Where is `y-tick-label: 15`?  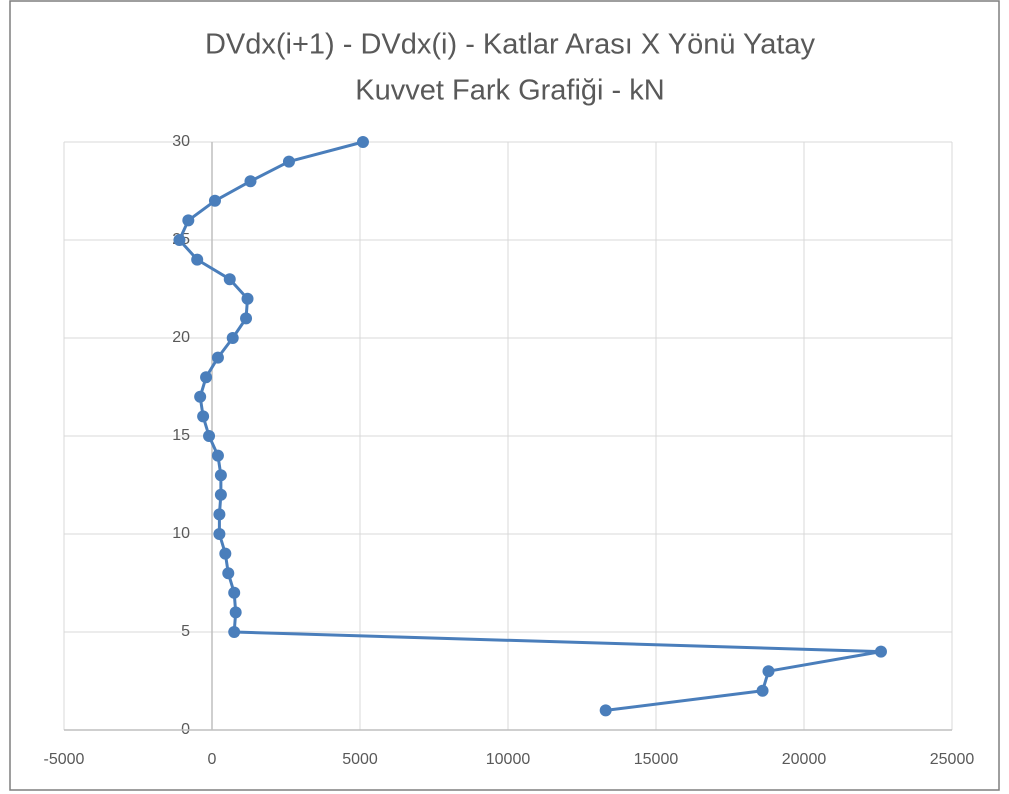 y-tick-label: 15 is located at coordinates (181, 435).